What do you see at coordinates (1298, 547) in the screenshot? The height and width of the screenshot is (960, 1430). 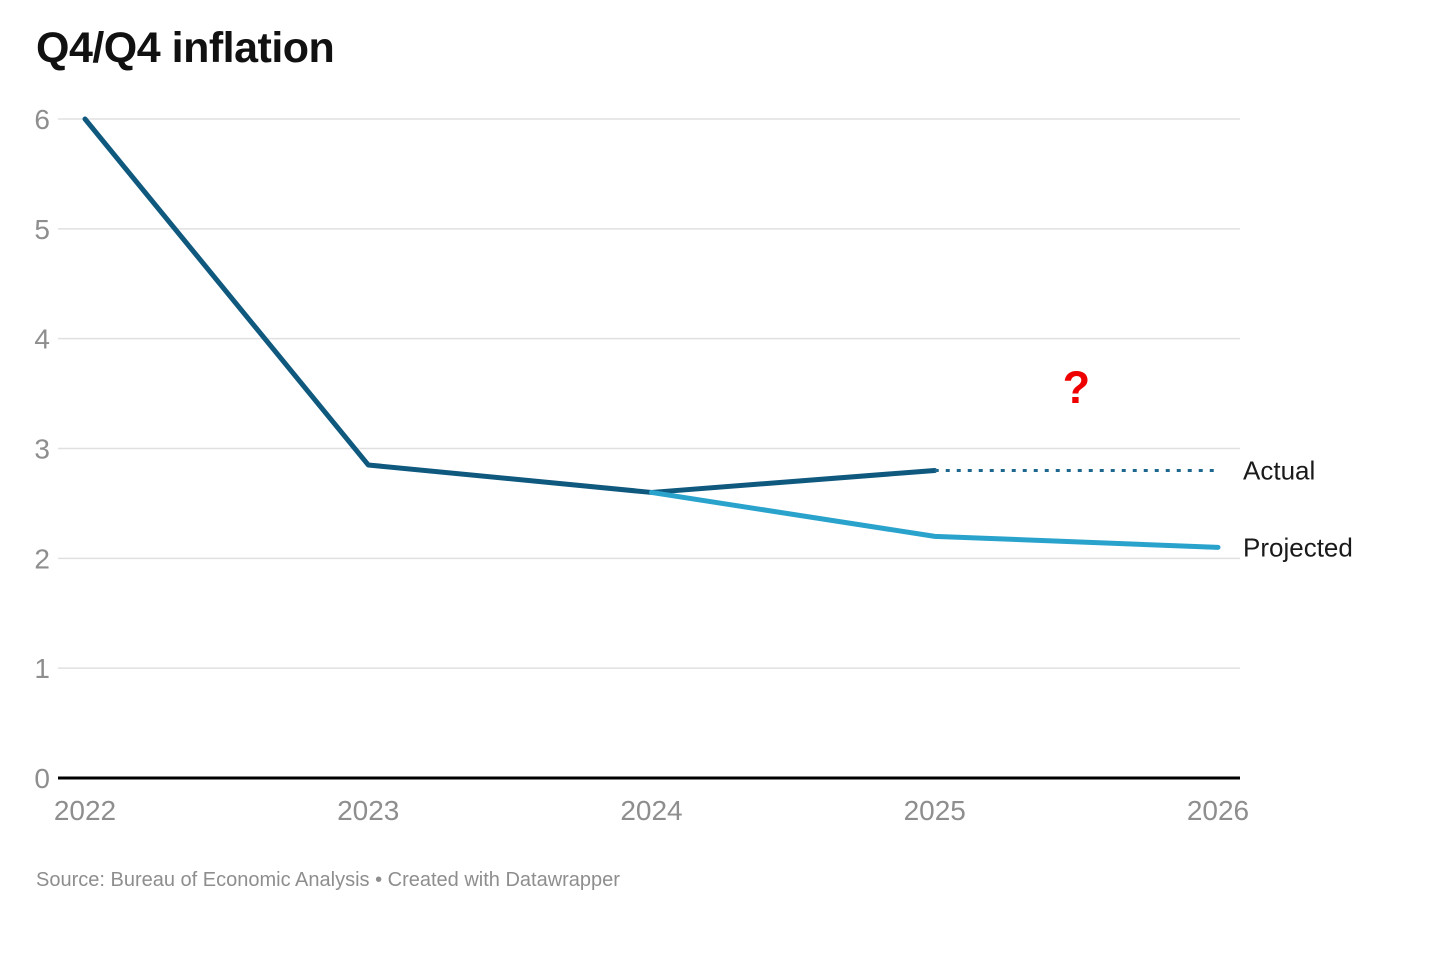 I see `series-edge-label: Projected` at bounding box center [1298, 547].